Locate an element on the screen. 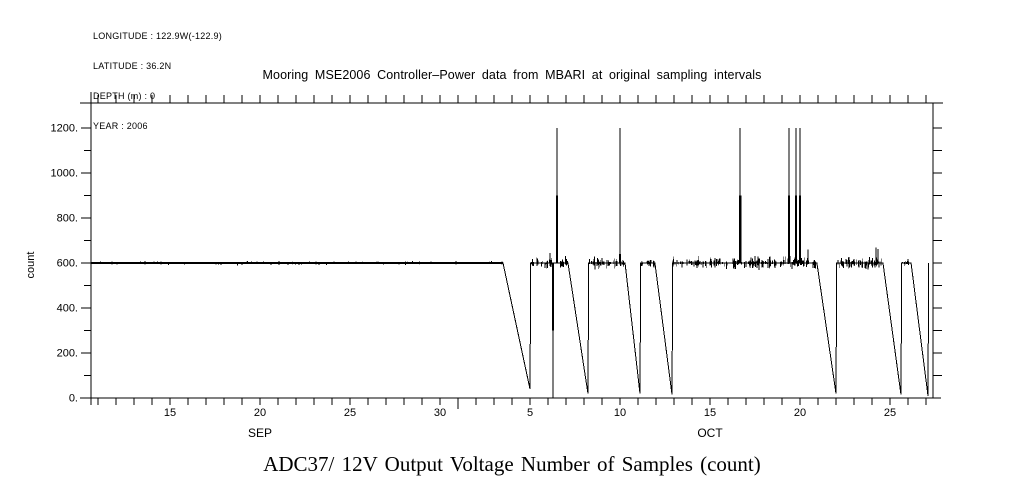  x-tick-label: 30 is located at coordinates (440, 413).